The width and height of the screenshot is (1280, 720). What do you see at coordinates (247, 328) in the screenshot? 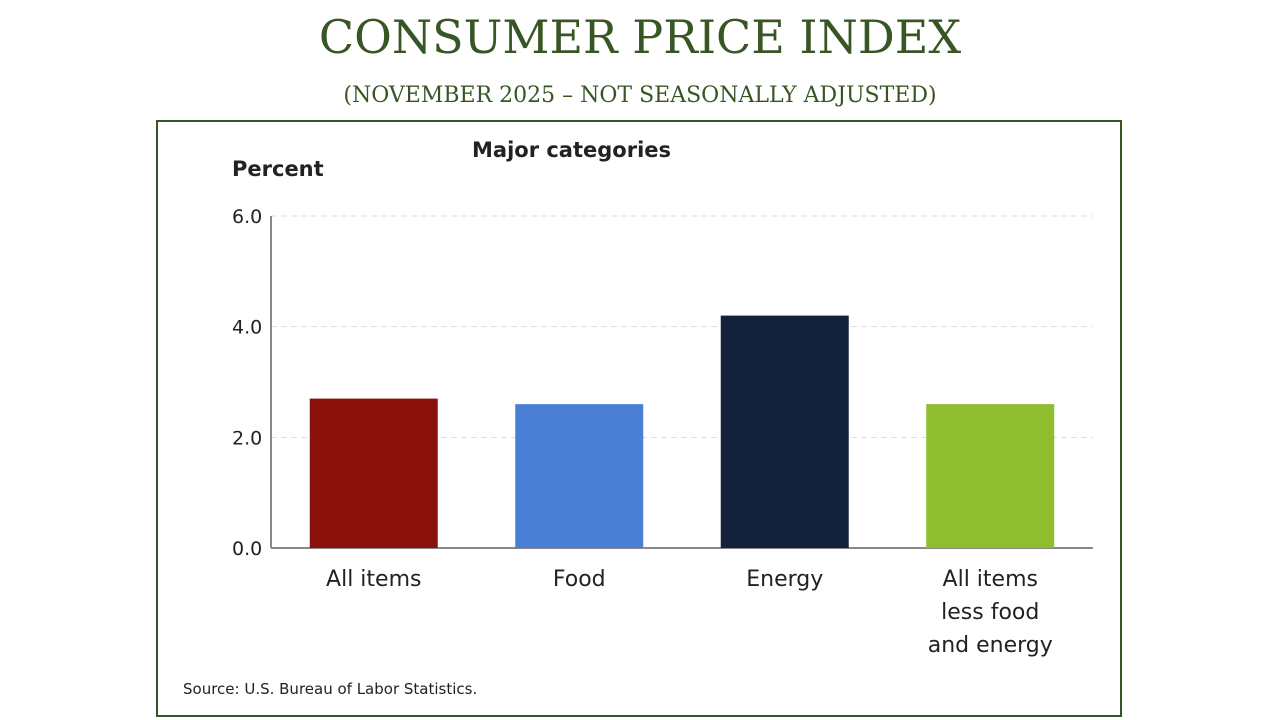
I see `y-tick-label: 4.0` at bounding box center [247, 328].